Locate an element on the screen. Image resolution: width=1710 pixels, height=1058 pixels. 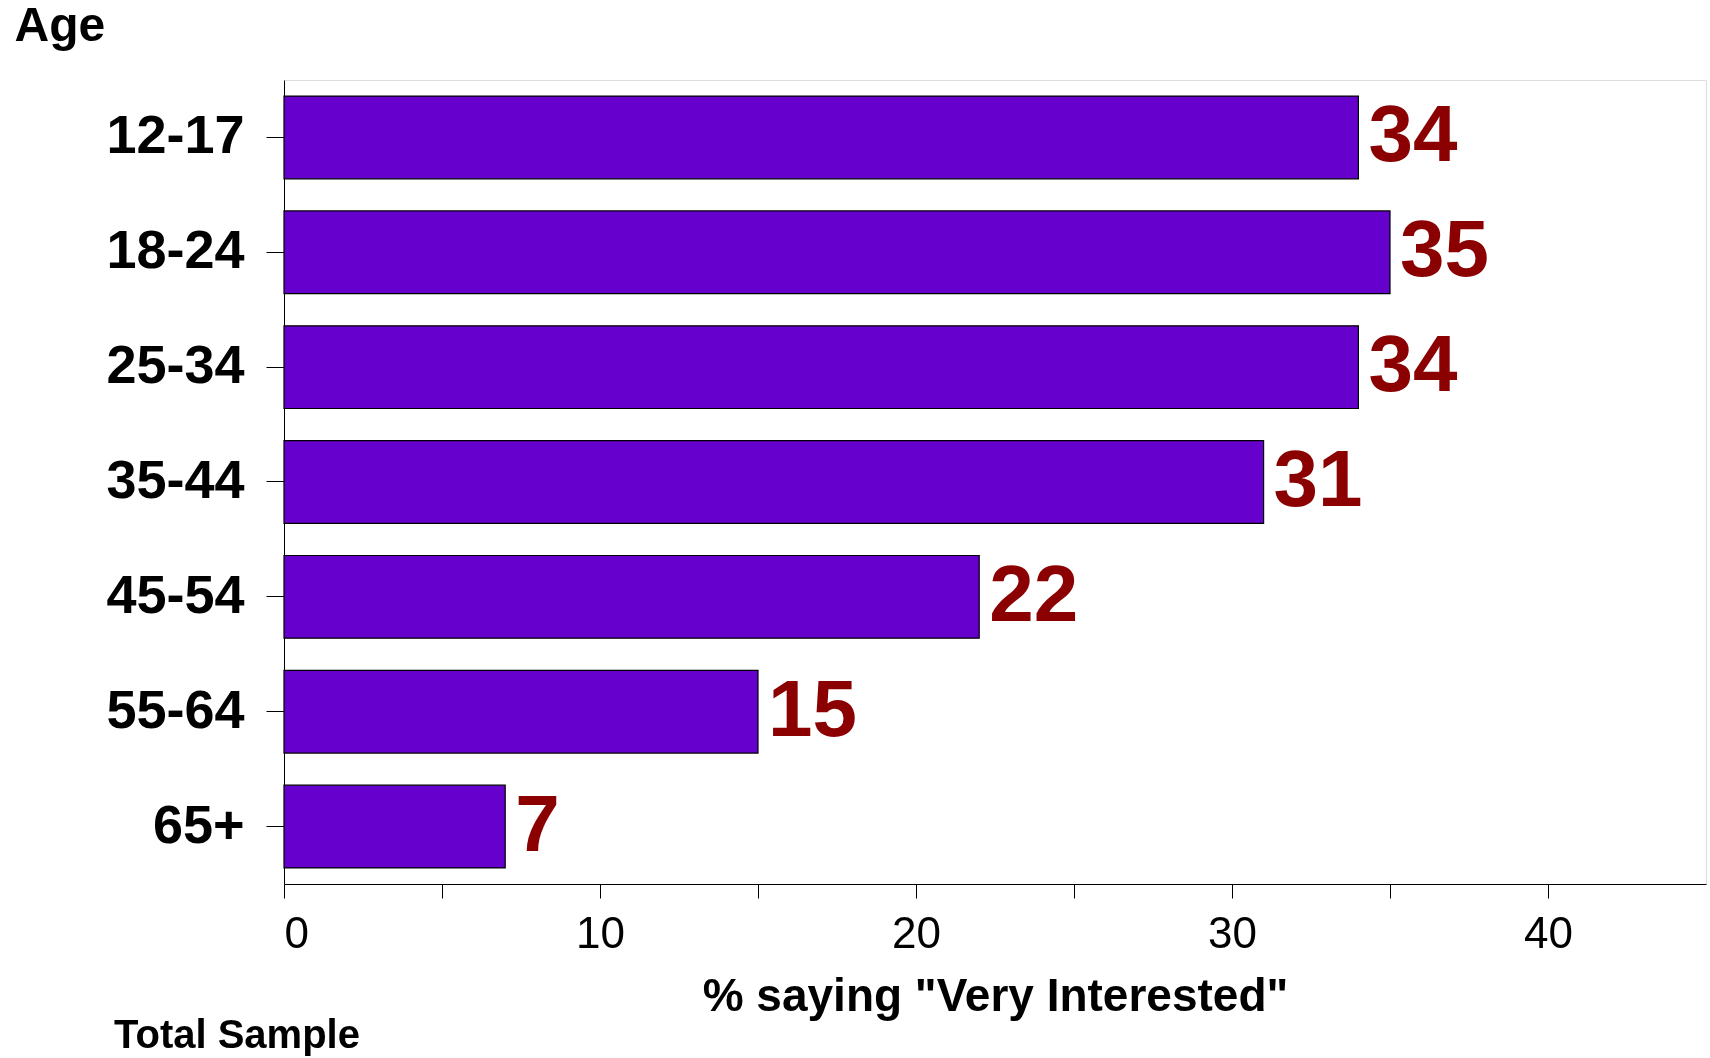
y-axis-title: Age is located at coordinates (60, 25).